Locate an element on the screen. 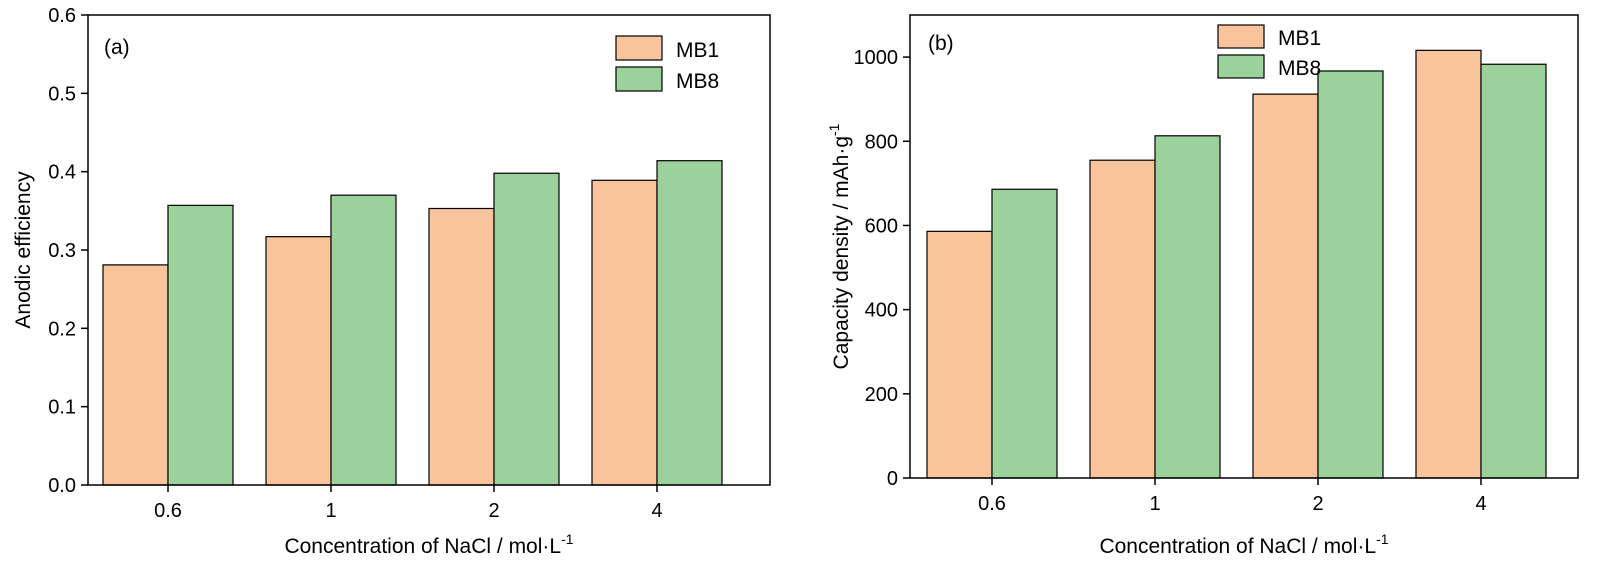 The height and width of the screenshot is (570, 1598). y-tick-label: 0.6 is located at coordinates (62, 16).